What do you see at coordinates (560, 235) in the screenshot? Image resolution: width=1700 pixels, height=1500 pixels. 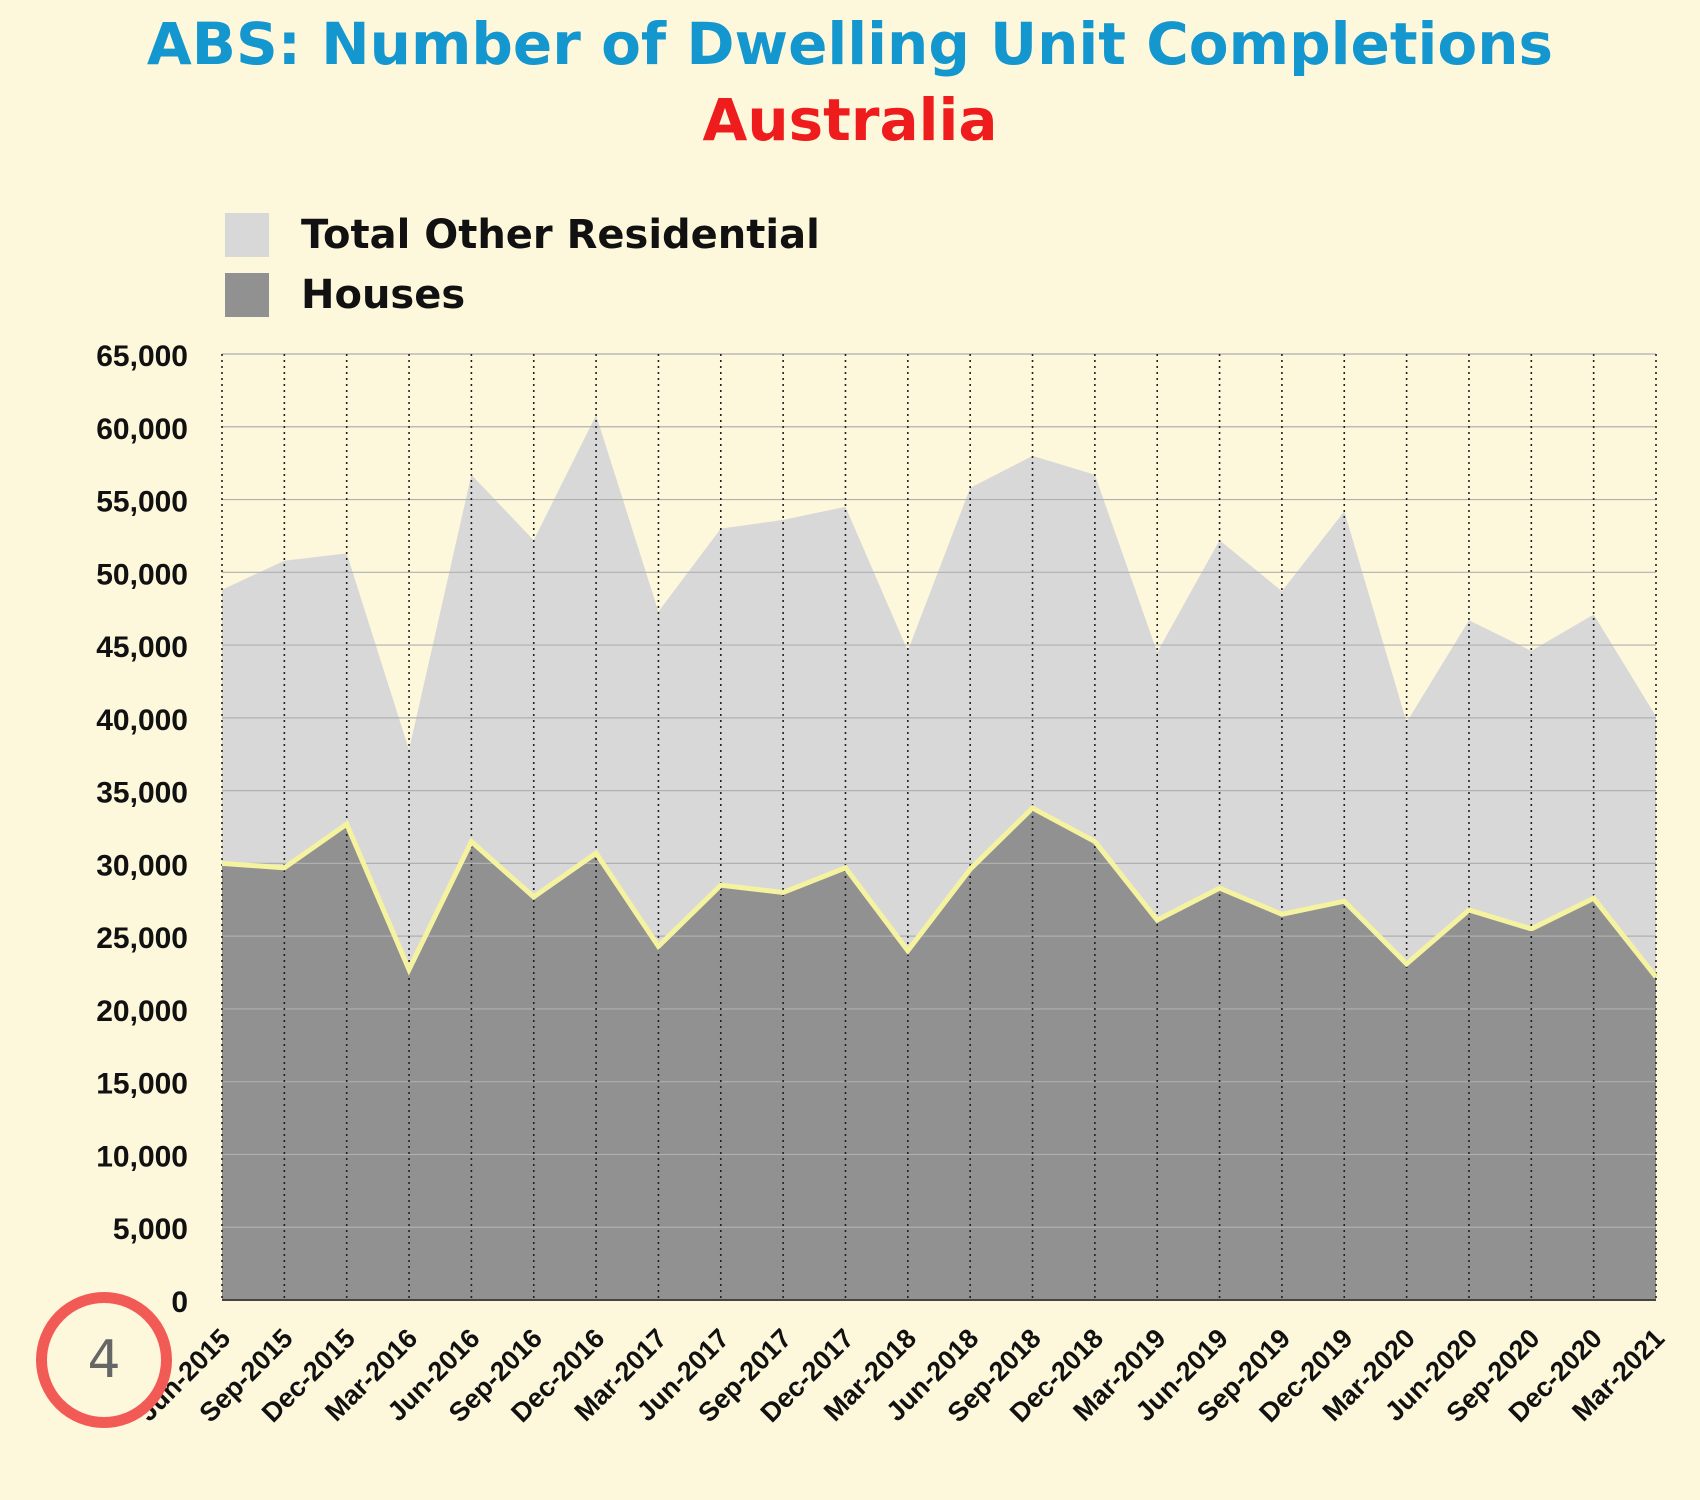 I see `legend-label-other-residential: Total Other Residential` at bounding box center [560, 235].